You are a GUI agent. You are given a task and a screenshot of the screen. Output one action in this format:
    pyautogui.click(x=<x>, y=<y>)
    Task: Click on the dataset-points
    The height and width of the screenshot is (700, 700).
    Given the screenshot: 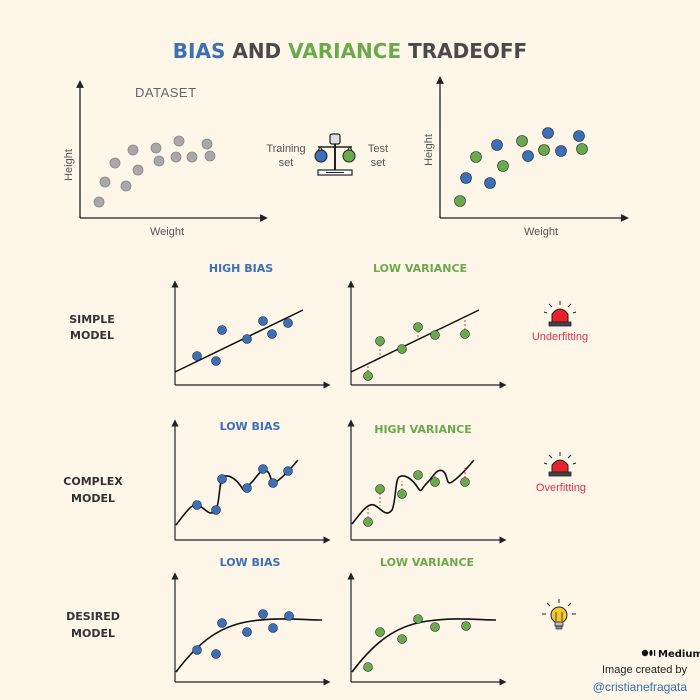 What is the action you would take?
    pyautogui.click(x=154, y=171)
    